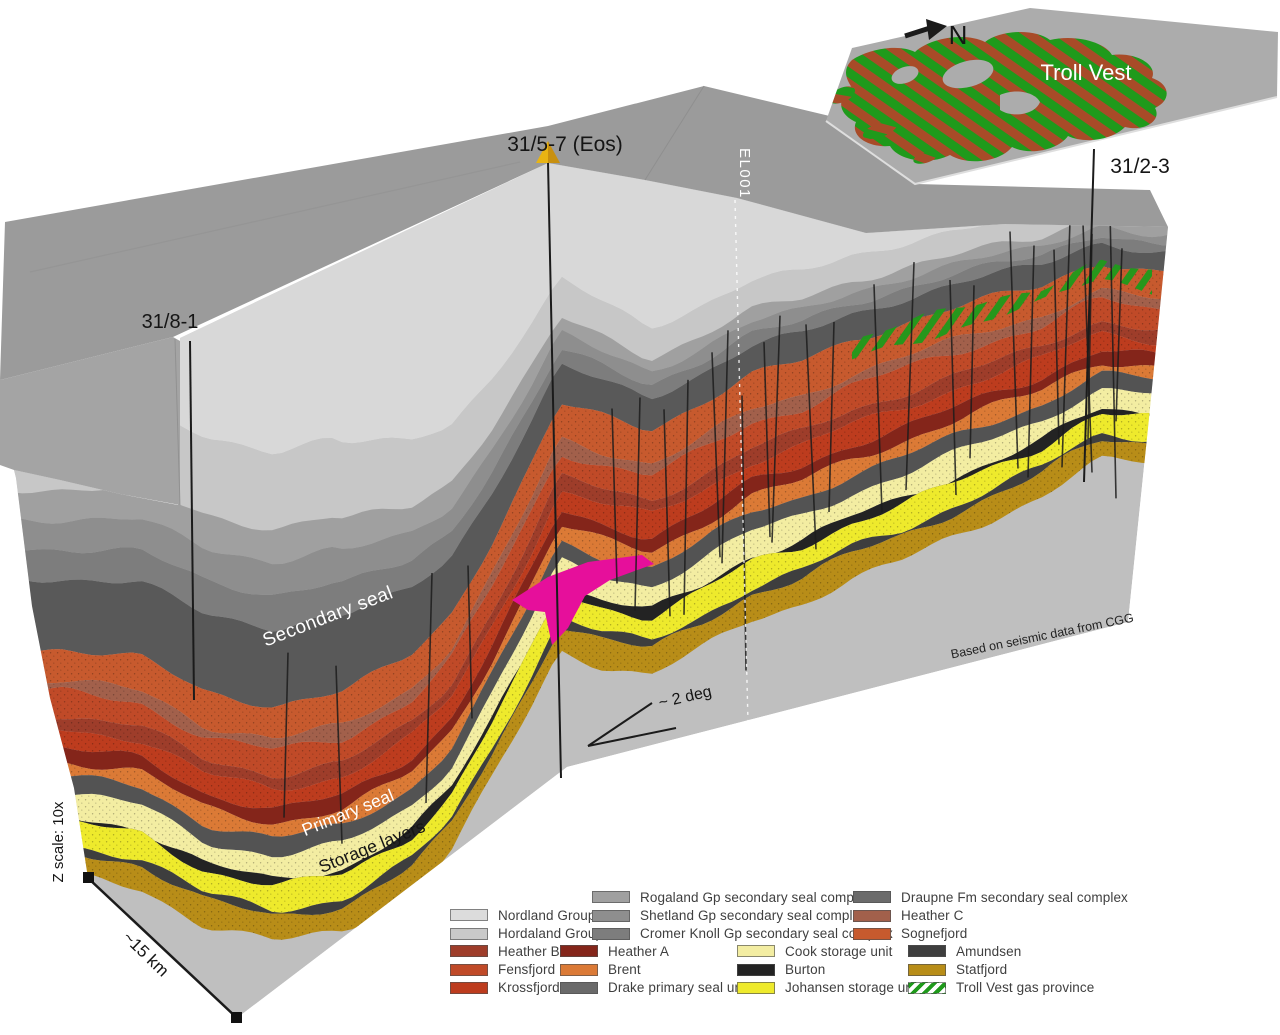  Describe the element at coordinates (958, 35) in the screenshot. I see `north-label: N` at that location.